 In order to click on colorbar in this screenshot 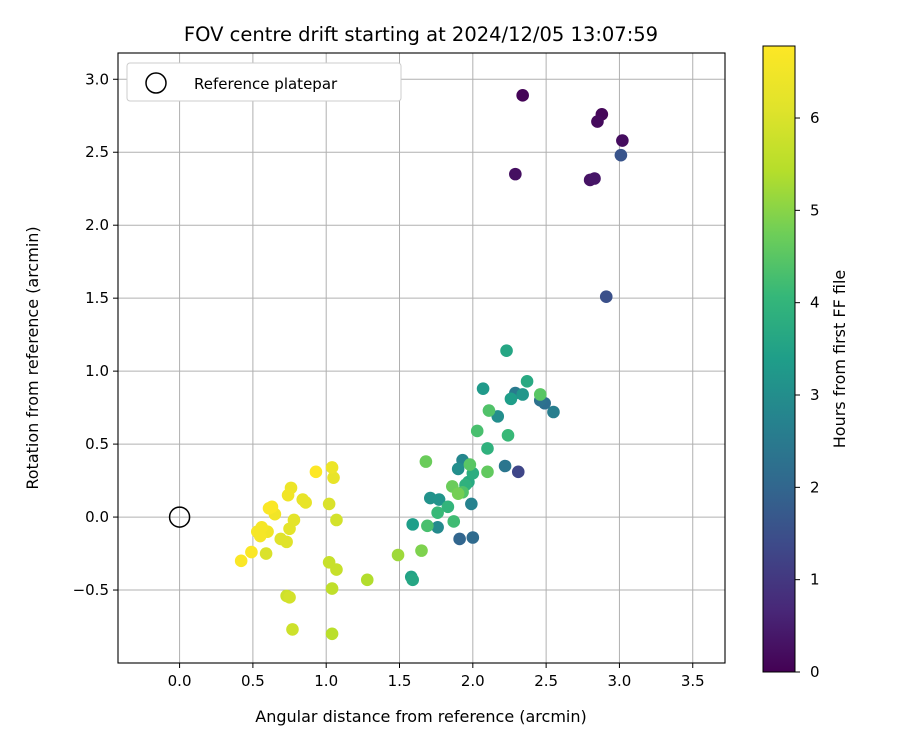, I will do `click(779, 359)`.